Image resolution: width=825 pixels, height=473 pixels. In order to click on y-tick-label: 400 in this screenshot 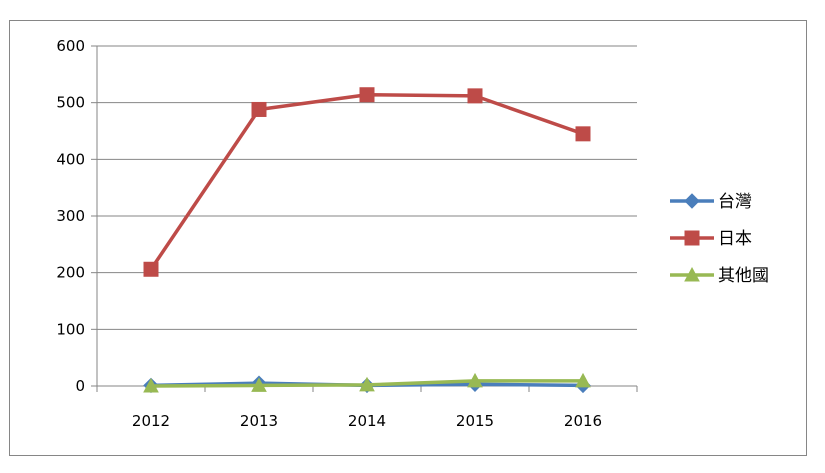, I will do `click(70, 159)`.